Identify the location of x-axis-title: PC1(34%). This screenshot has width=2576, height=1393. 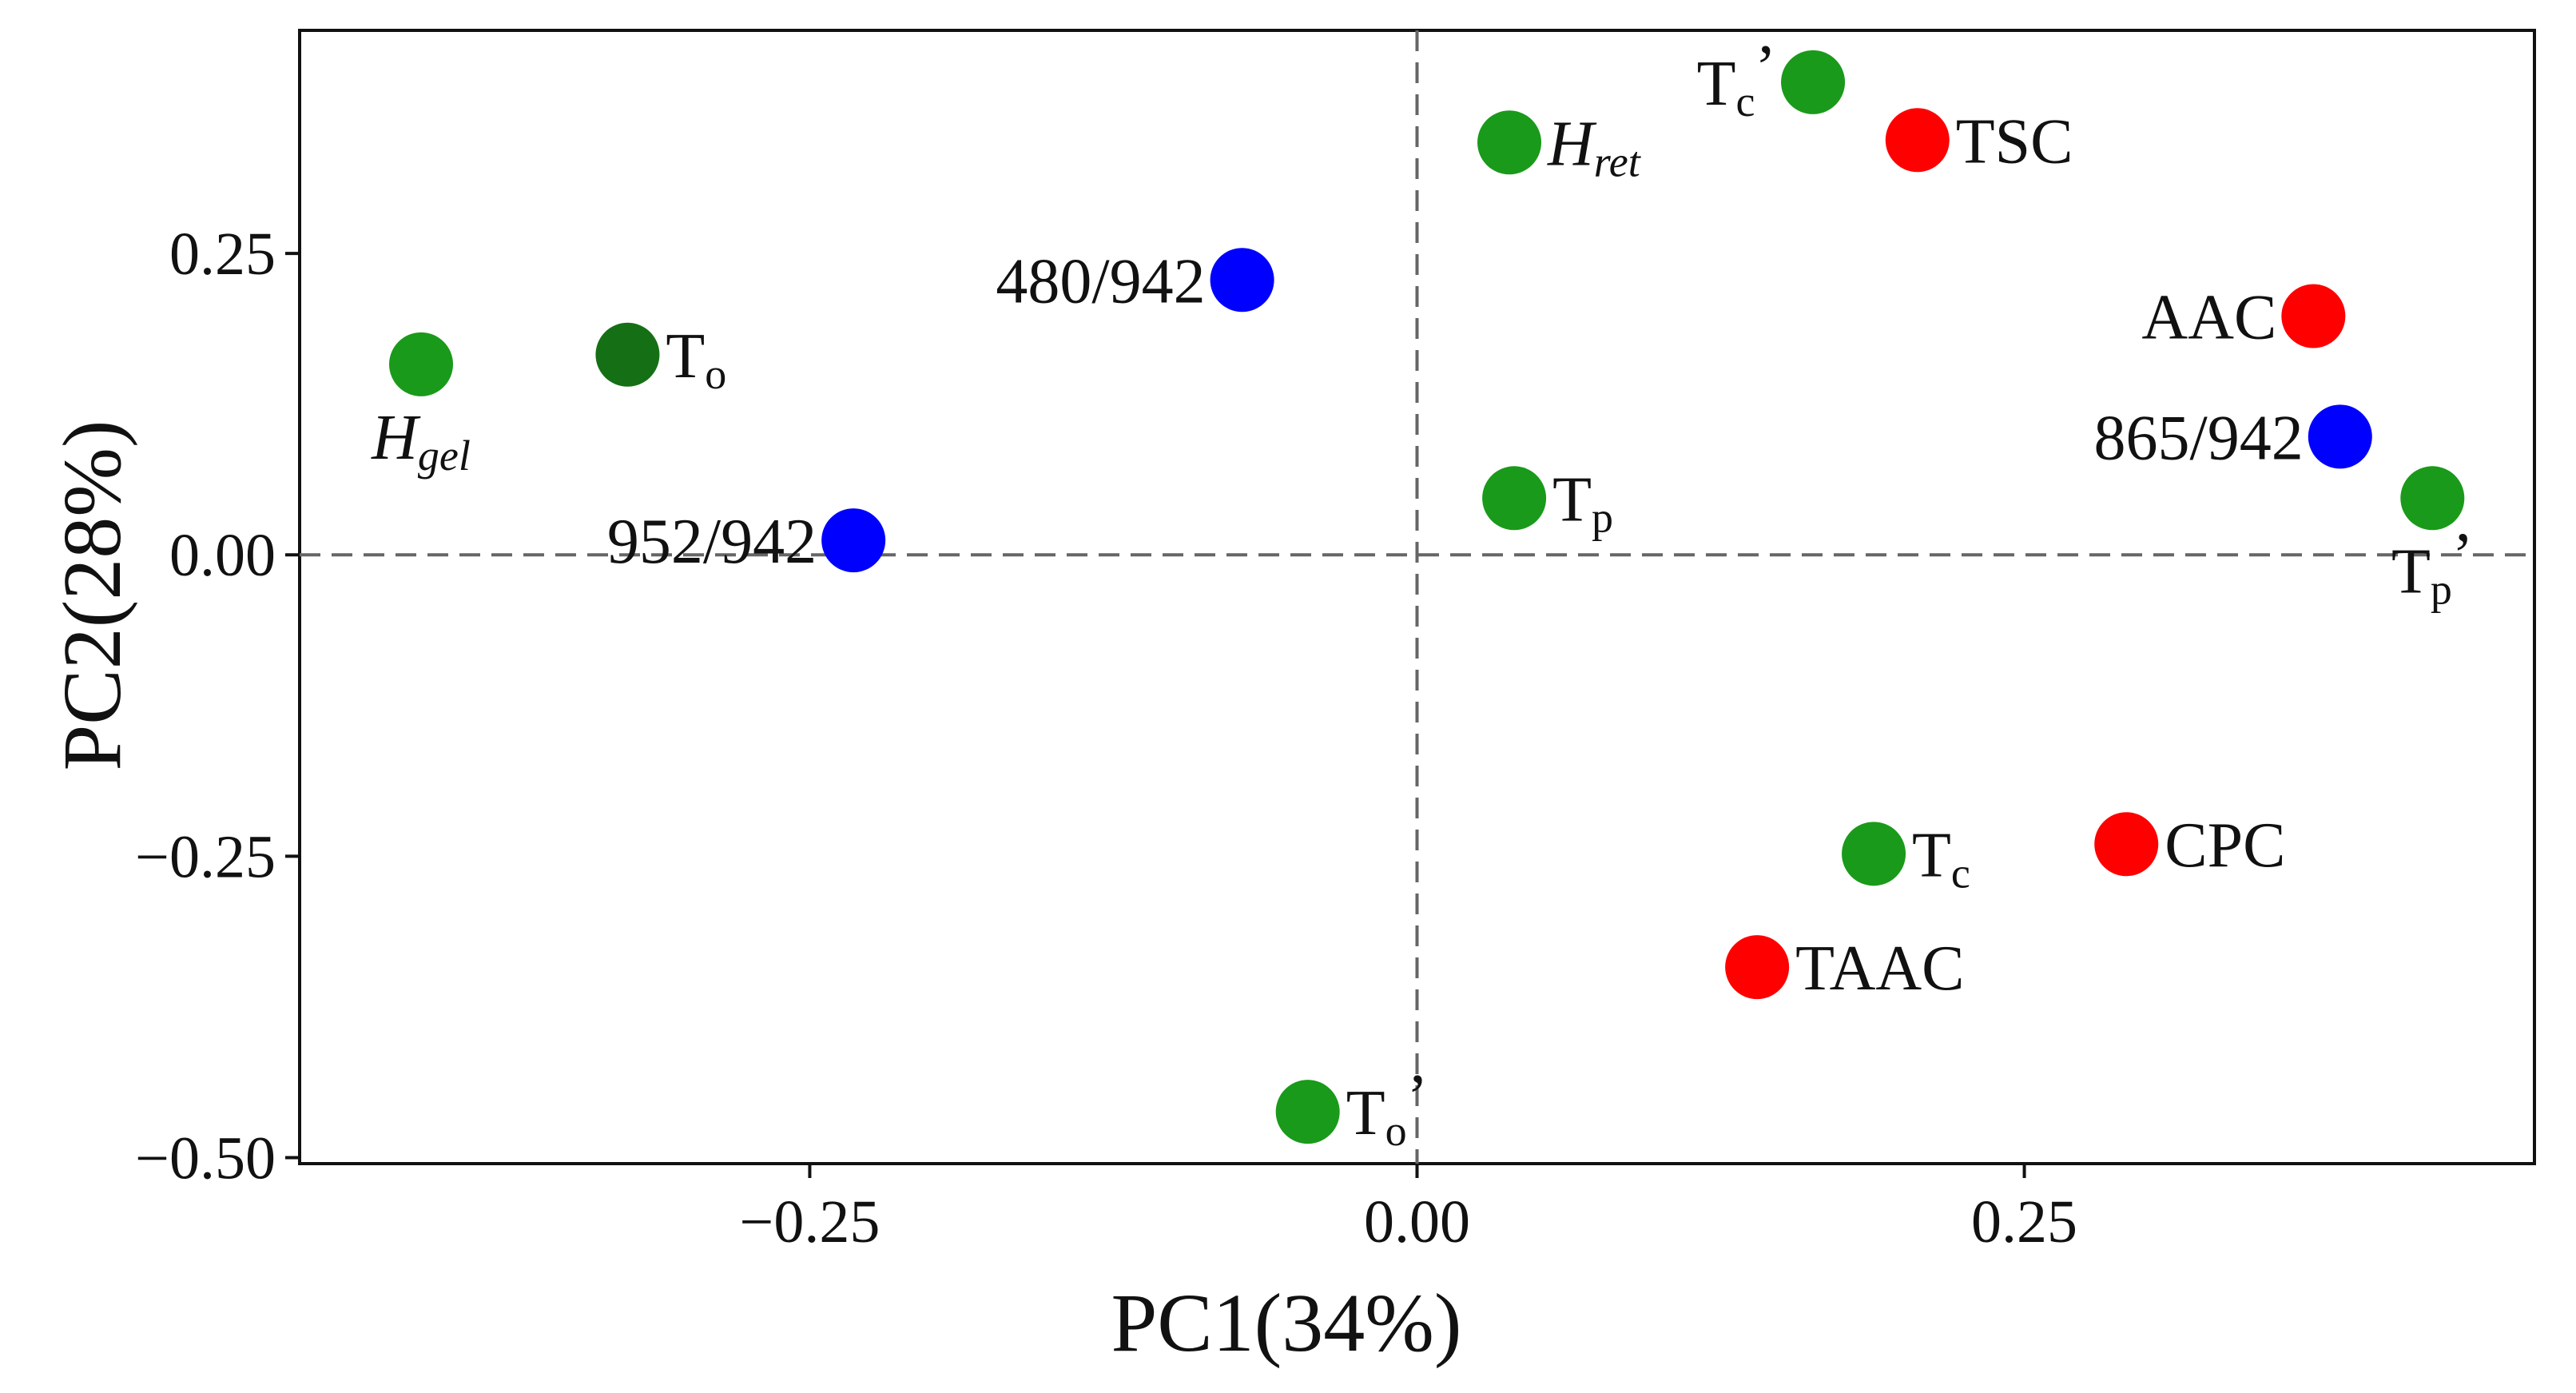
(1286, 1323).